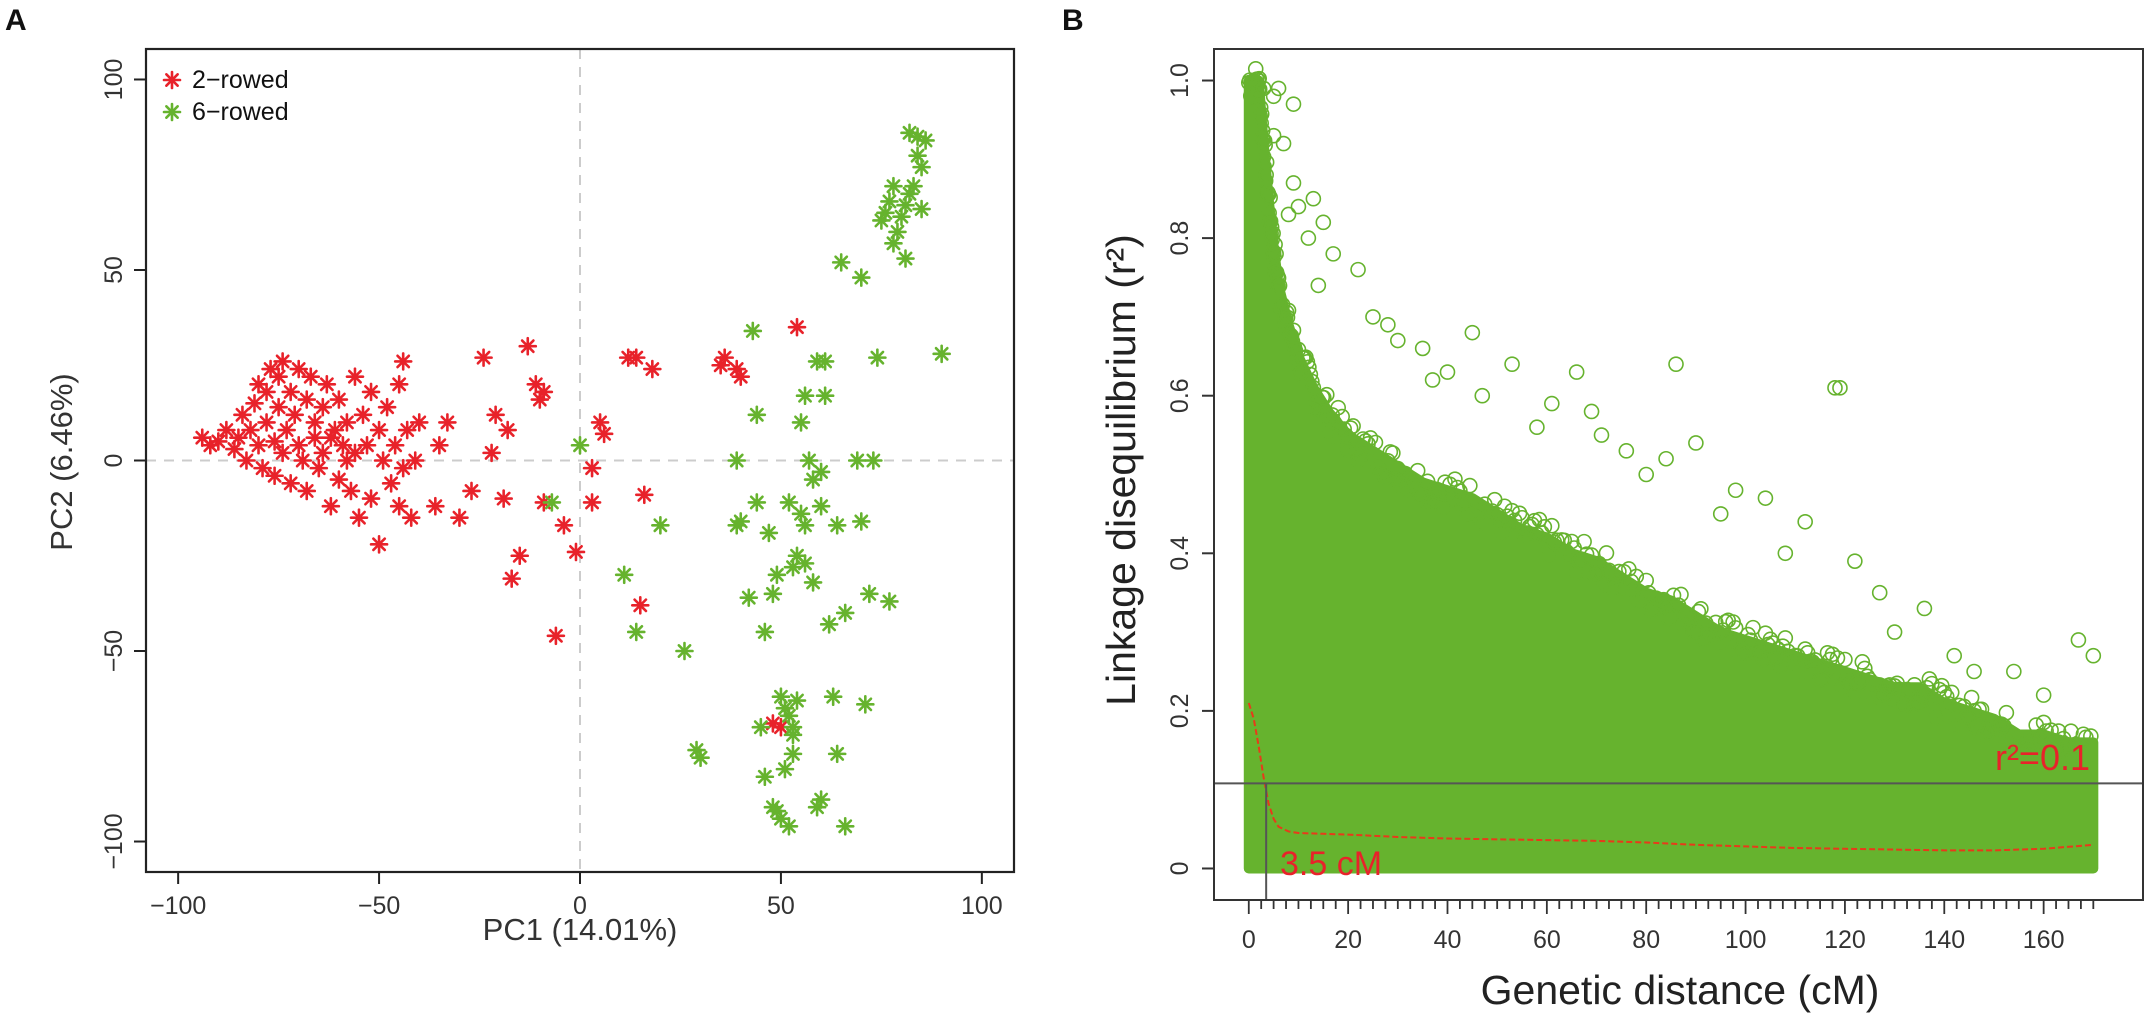  I want to click on x-axis-title: Genetic distance (cM), so click(1680, 990).